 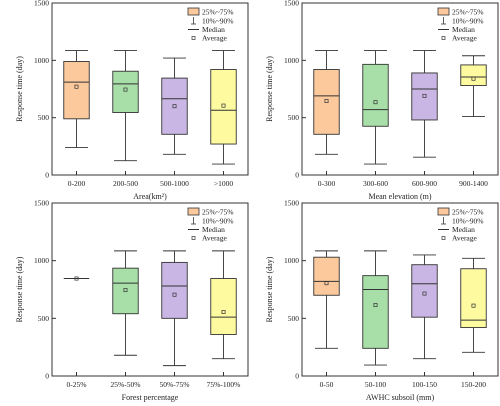 I want to click on x-tick-label: 600-900, so click(x=424, y=183).